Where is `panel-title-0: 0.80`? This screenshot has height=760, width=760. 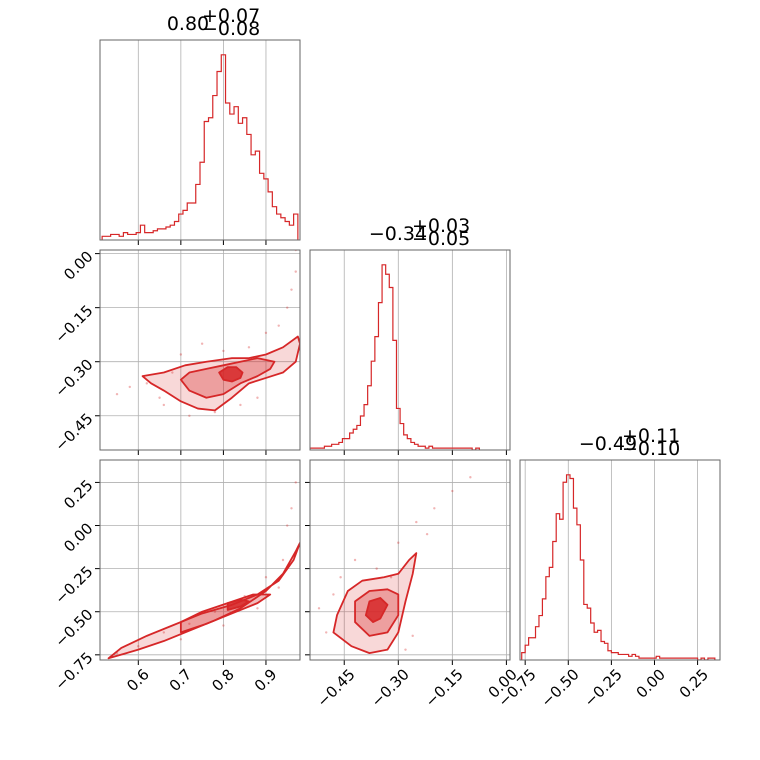 panel-title-0: 0.80 is located at coordinates (188, 24).